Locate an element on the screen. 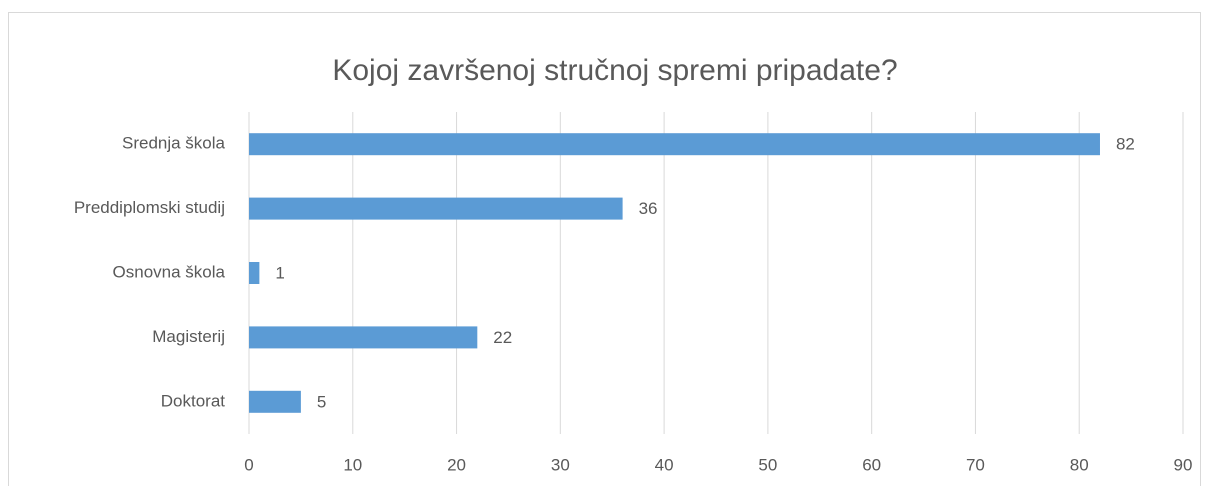 The image size is (1206, 486). x-tick-label: 0 is located at coordinates (248, 464).